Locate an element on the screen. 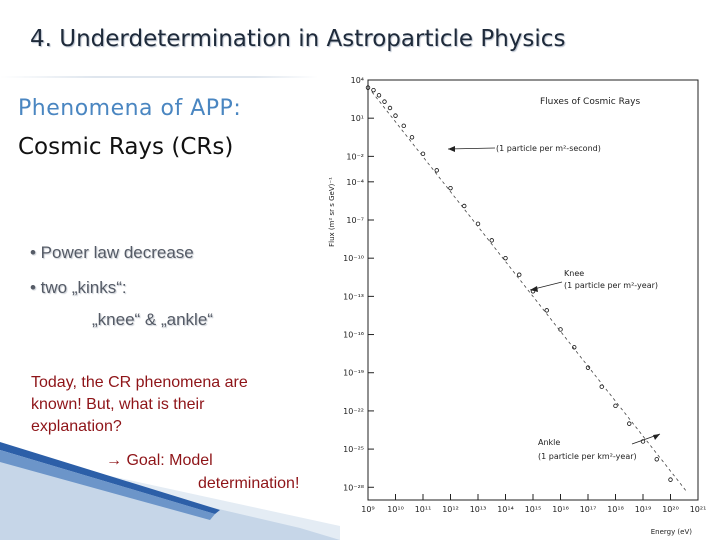  y-tick-label: 10⁻¹⁶ is located at coordinates (353, 335).